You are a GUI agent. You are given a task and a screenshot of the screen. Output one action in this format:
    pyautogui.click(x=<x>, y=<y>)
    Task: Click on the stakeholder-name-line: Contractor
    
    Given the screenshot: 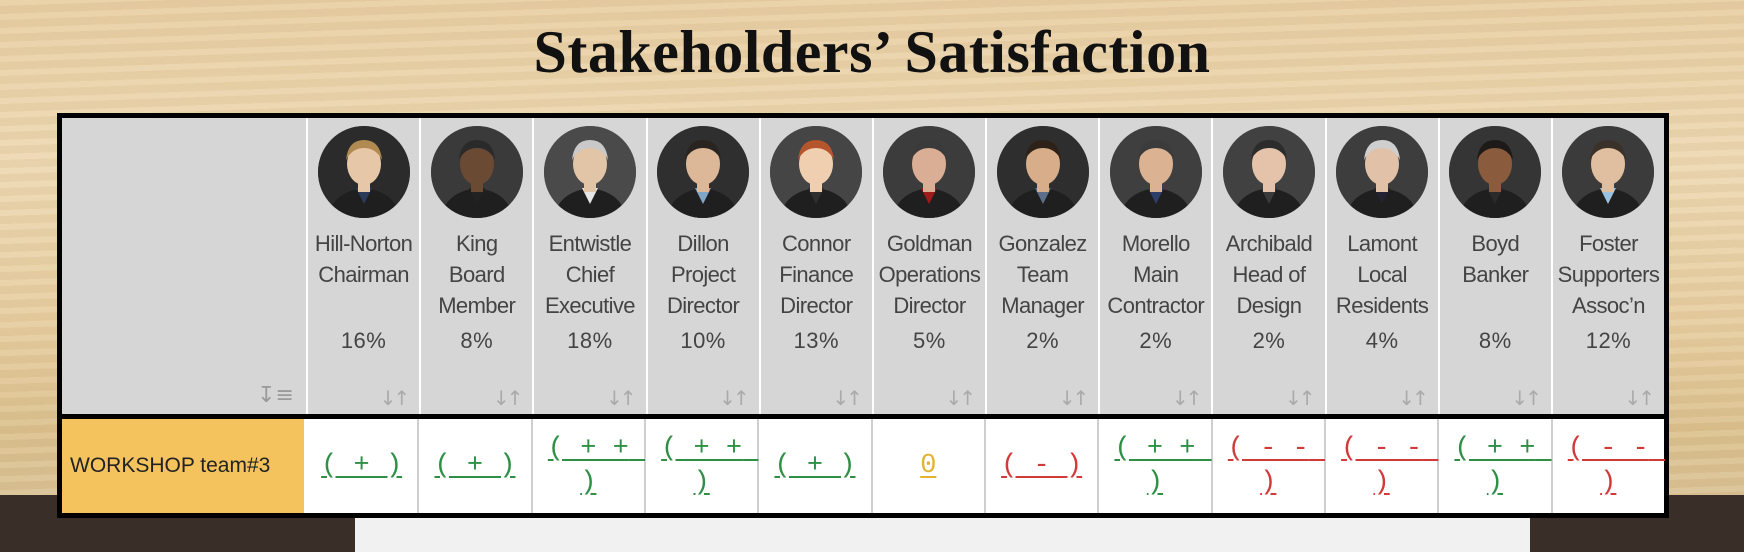 What is the action you would take?
    pyautogui.click(x=1156, y=305)
    